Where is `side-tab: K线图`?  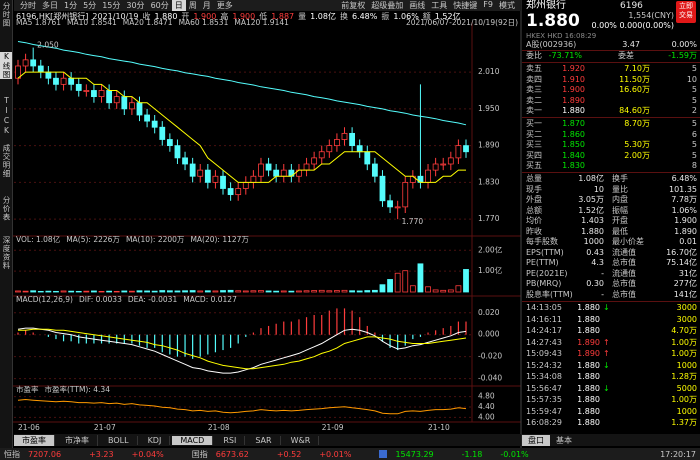
side-tab: K线图 is located at coordinates (6, 65).